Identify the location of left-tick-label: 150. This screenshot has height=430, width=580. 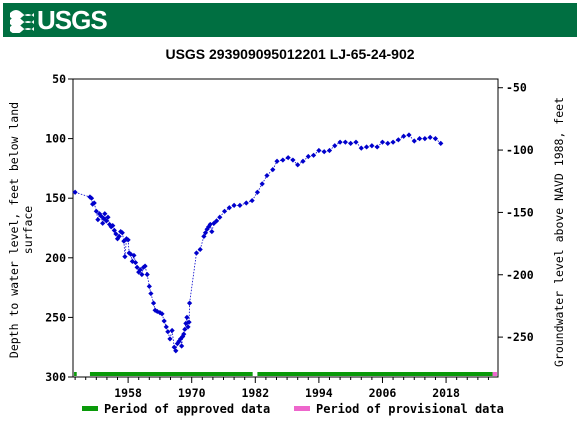
(55, 198).